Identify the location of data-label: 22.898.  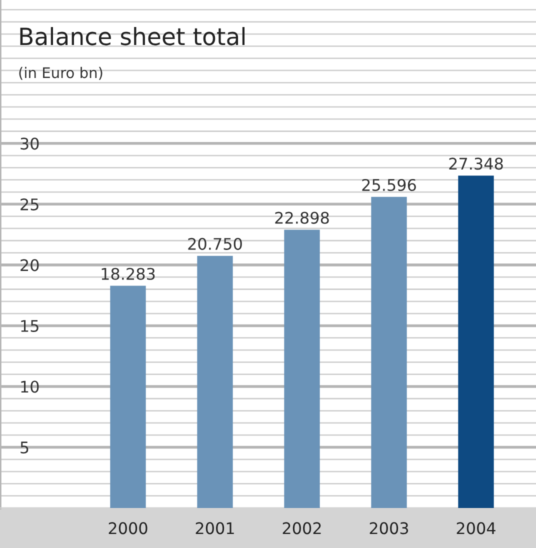
(302, 218).